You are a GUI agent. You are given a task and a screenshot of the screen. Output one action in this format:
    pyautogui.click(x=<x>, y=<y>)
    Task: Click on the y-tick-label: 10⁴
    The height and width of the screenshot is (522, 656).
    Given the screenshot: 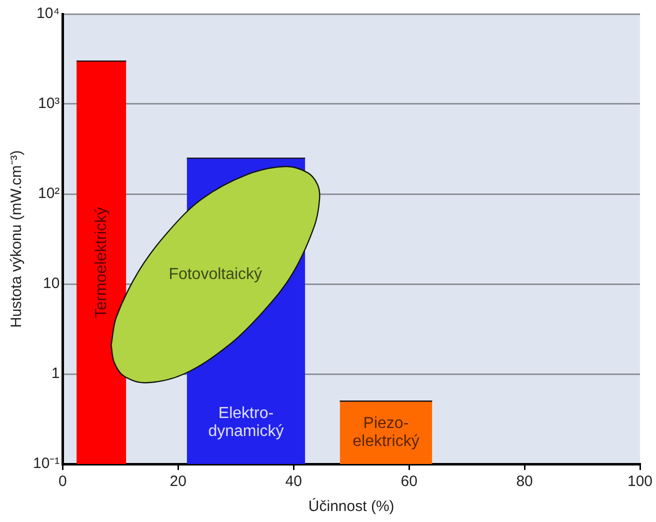 What is the action you would take?
    pyautogui.click(x=48, y=13)
    